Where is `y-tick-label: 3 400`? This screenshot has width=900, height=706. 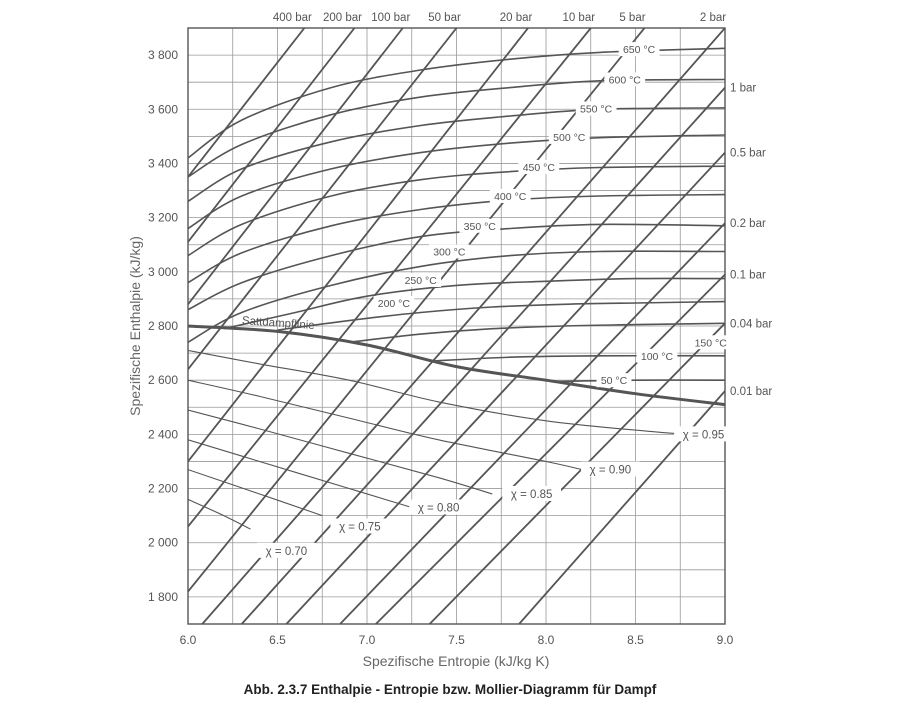 y-tick-label: 3 400 is located at coordinates (163, 163).